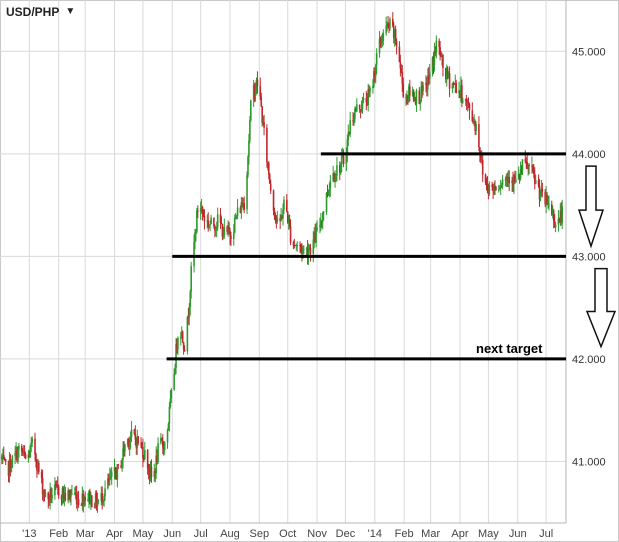 The height and width of the screenshot is (542, 619). What do you see at coordinates (589, 257) in the screenshot?
I see `y-axis-labels: 41.000 42.000 43.000 44.000 45.000` at bounding box center [589, 257].